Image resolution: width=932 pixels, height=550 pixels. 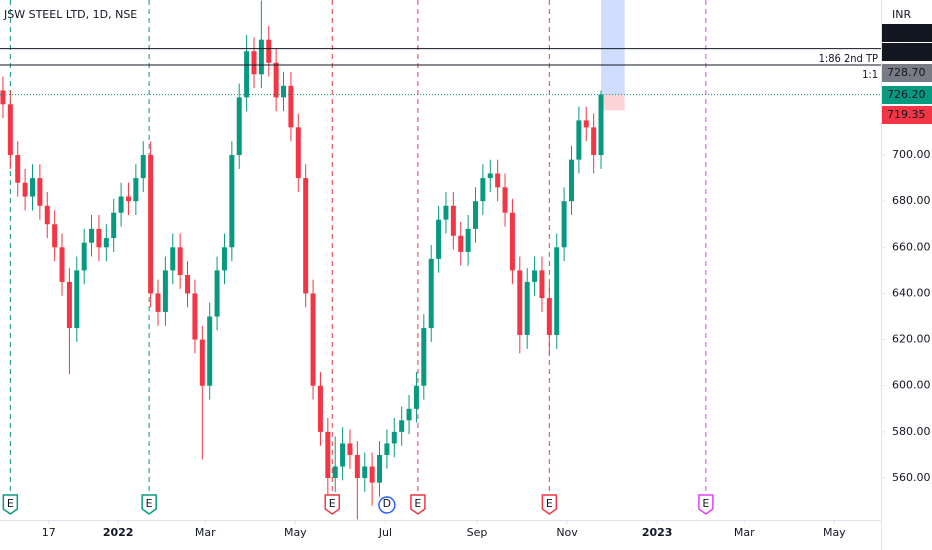 I want to click on price-label: 746.10, so click(x=906, y=32).